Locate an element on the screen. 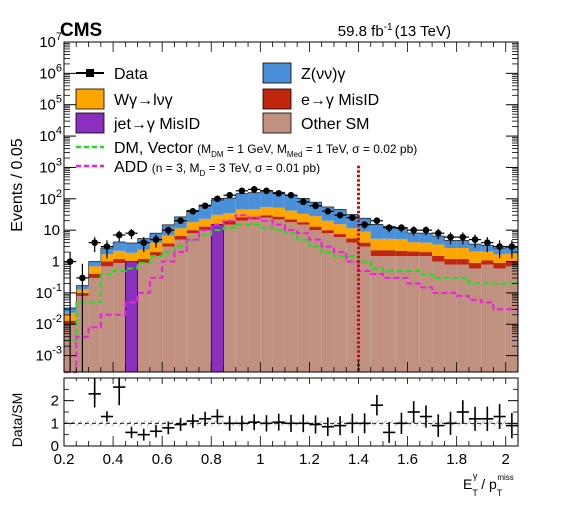 The image size is (580, 510). legend-jetmisid-swatch is located at coordinates (90, 123).